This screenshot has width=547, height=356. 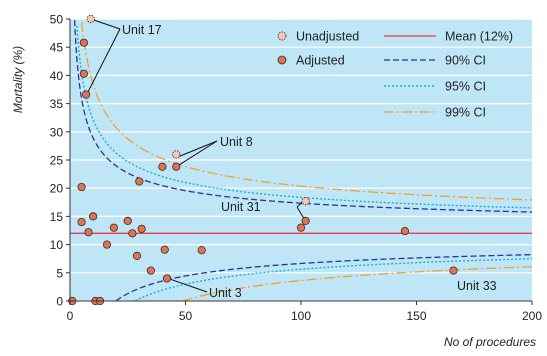 I want to click on y-tick-label: 50, so click(x=57, y=20).